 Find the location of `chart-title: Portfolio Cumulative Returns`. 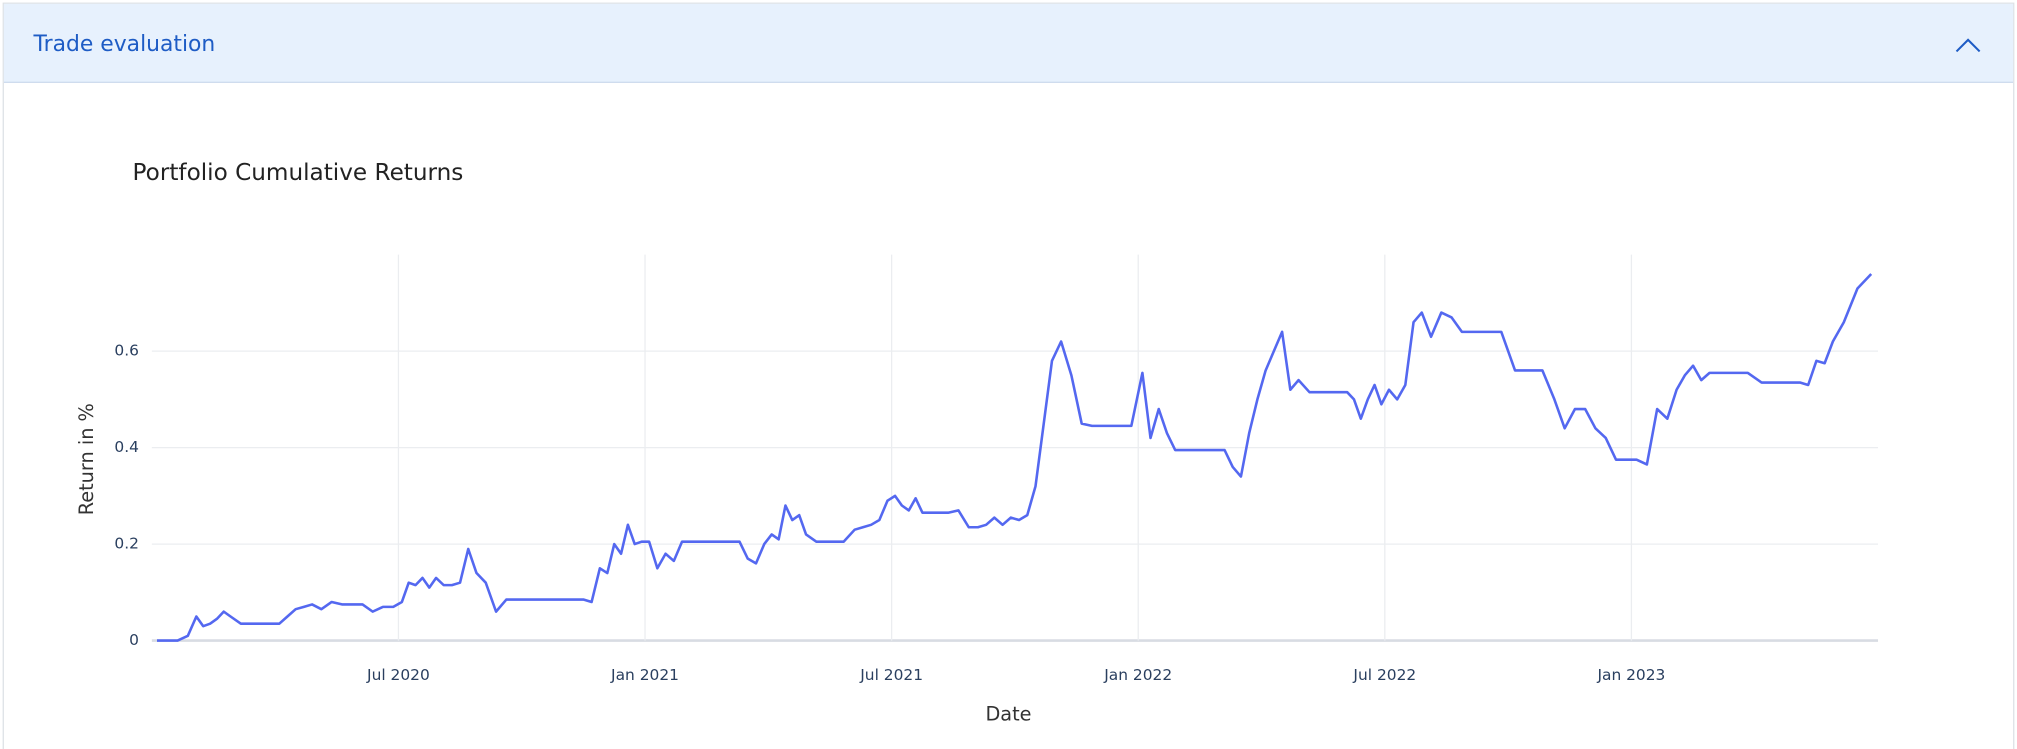

chart-title: Portfolio Cumulative Returns is located at coordinates (298, 173).